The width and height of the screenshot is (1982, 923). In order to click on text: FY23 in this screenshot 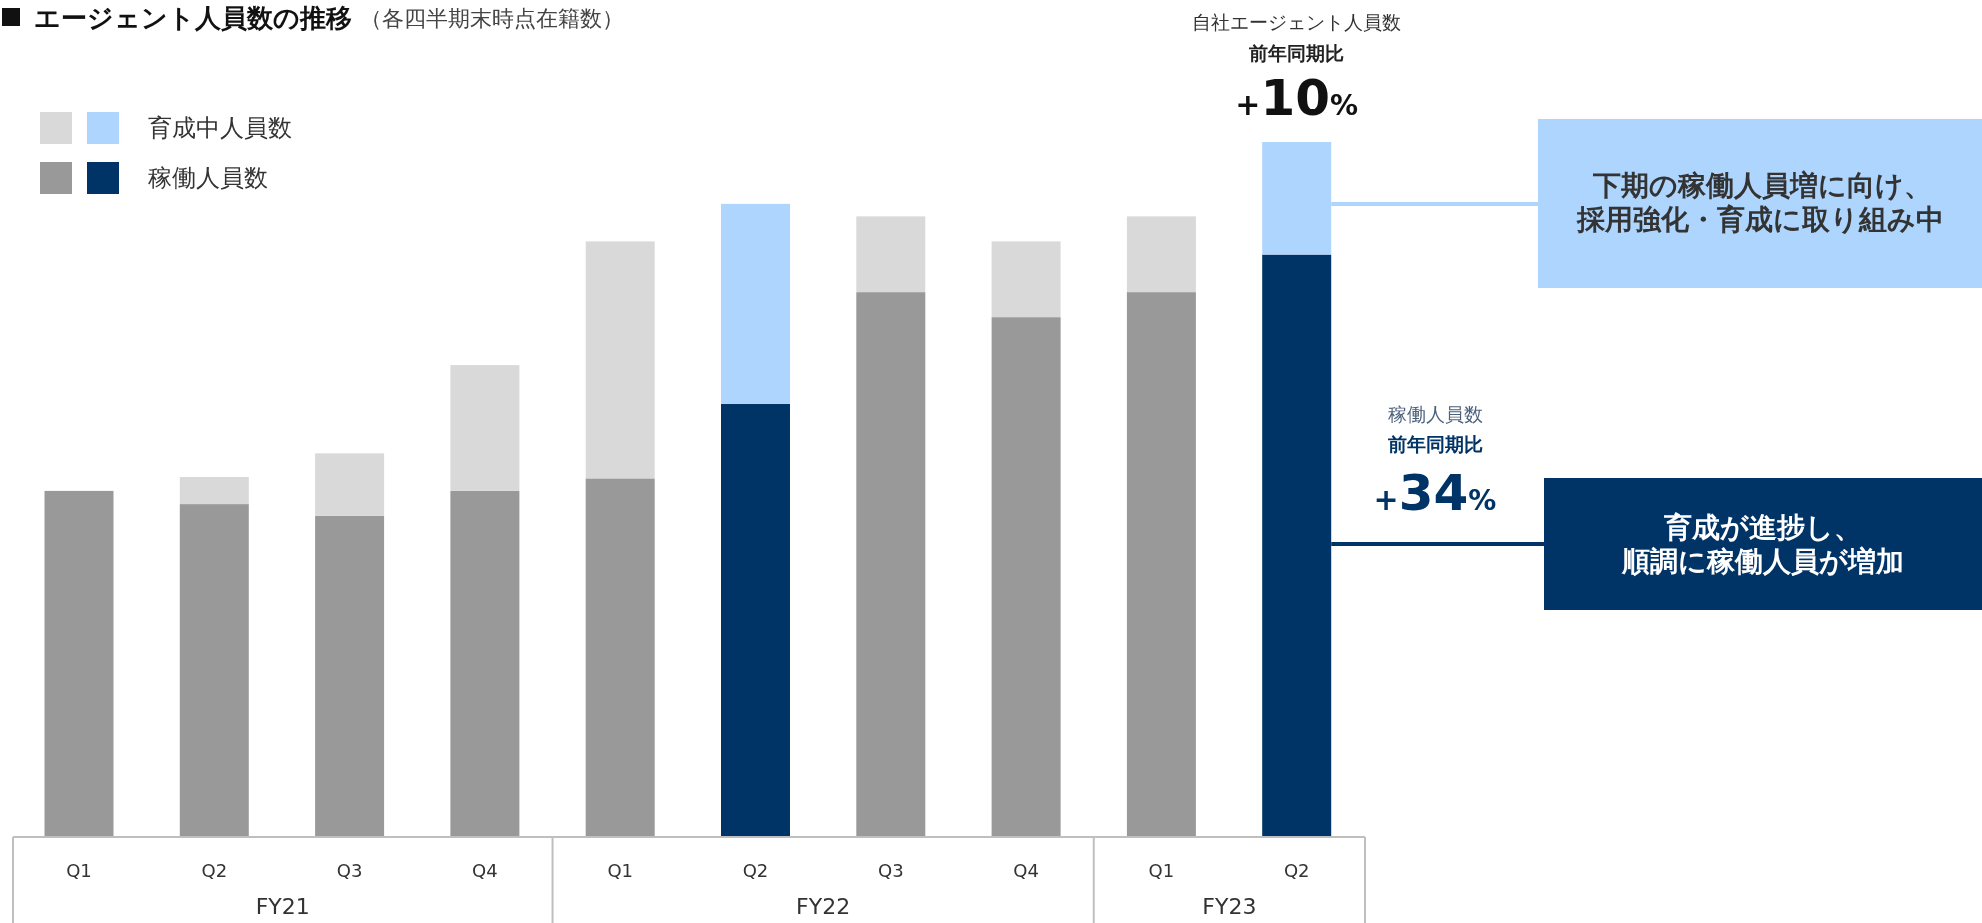, I will do `click(1229, 906)`.